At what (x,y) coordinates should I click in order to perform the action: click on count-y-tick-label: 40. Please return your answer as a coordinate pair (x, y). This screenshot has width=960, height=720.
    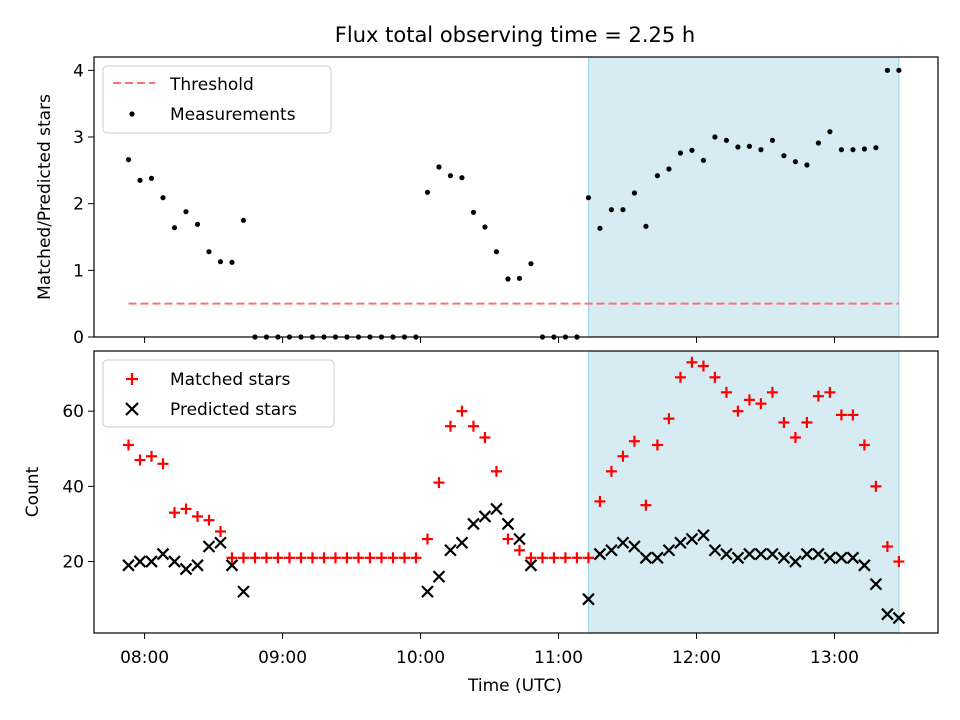
    Looking at the image, I should click on (73, 487).